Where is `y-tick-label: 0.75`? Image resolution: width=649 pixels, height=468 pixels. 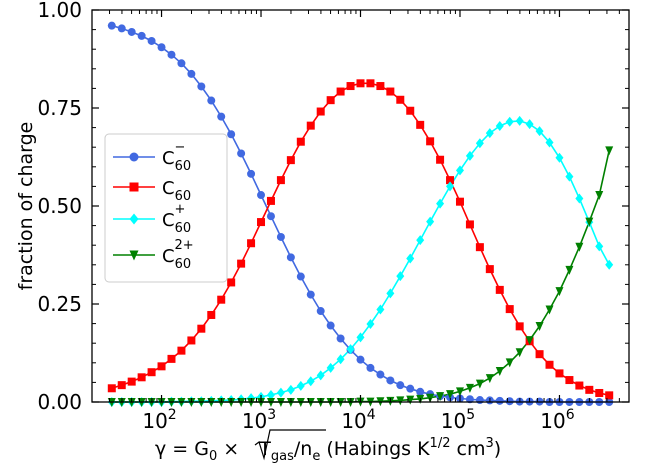 y-tick-label: 0.75 is located at coordinates (59, 108).